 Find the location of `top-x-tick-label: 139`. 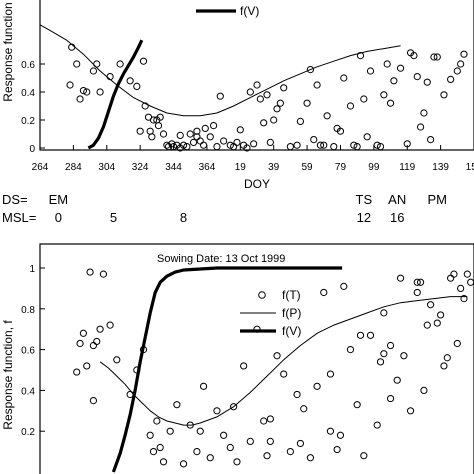

top-x-tick-label: 139 is located at coordinates (440, 167).